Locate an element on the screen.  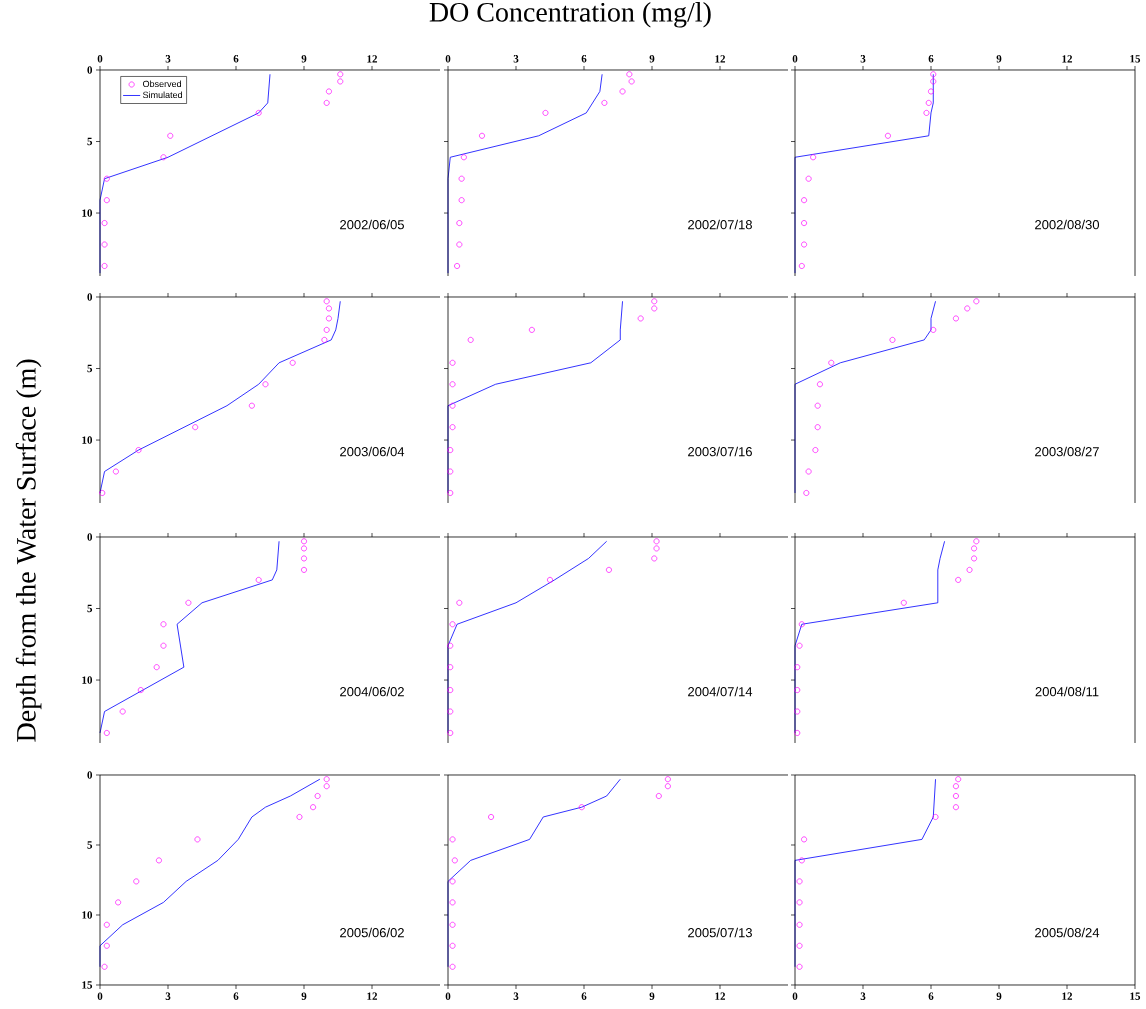
annotation: 2005/08/24 is located at coordinates (1067, 932).